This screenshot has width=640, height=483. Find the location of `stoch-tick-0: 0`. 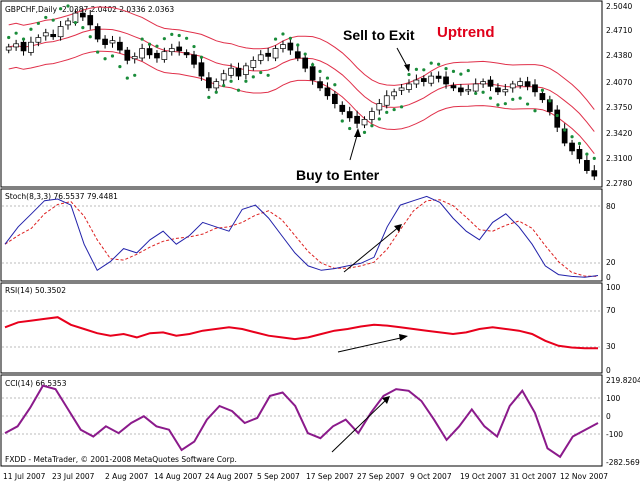

stoch-tick-0: 0 is located at coordinates (608, 277).